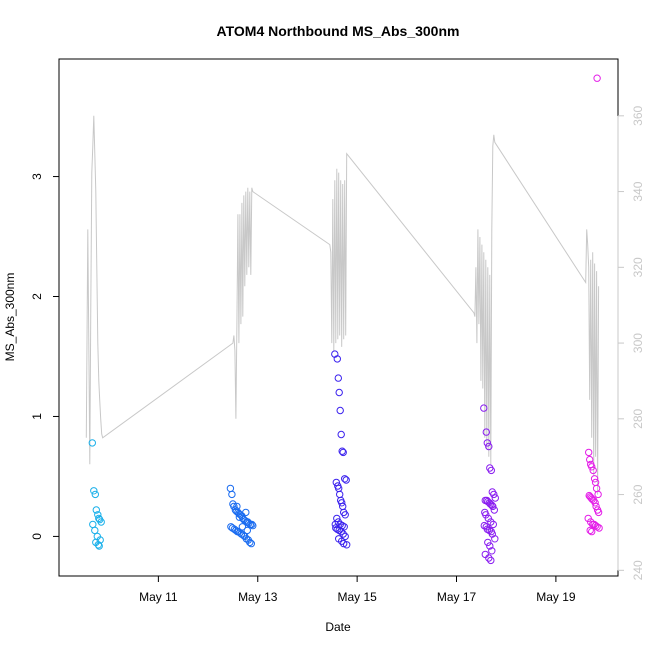 Image resolution: width=650 pixels, height=650 pixels. I want to click on x-axis: May 11 May 13 May 15 May 17 May 19, so click(357, 590).